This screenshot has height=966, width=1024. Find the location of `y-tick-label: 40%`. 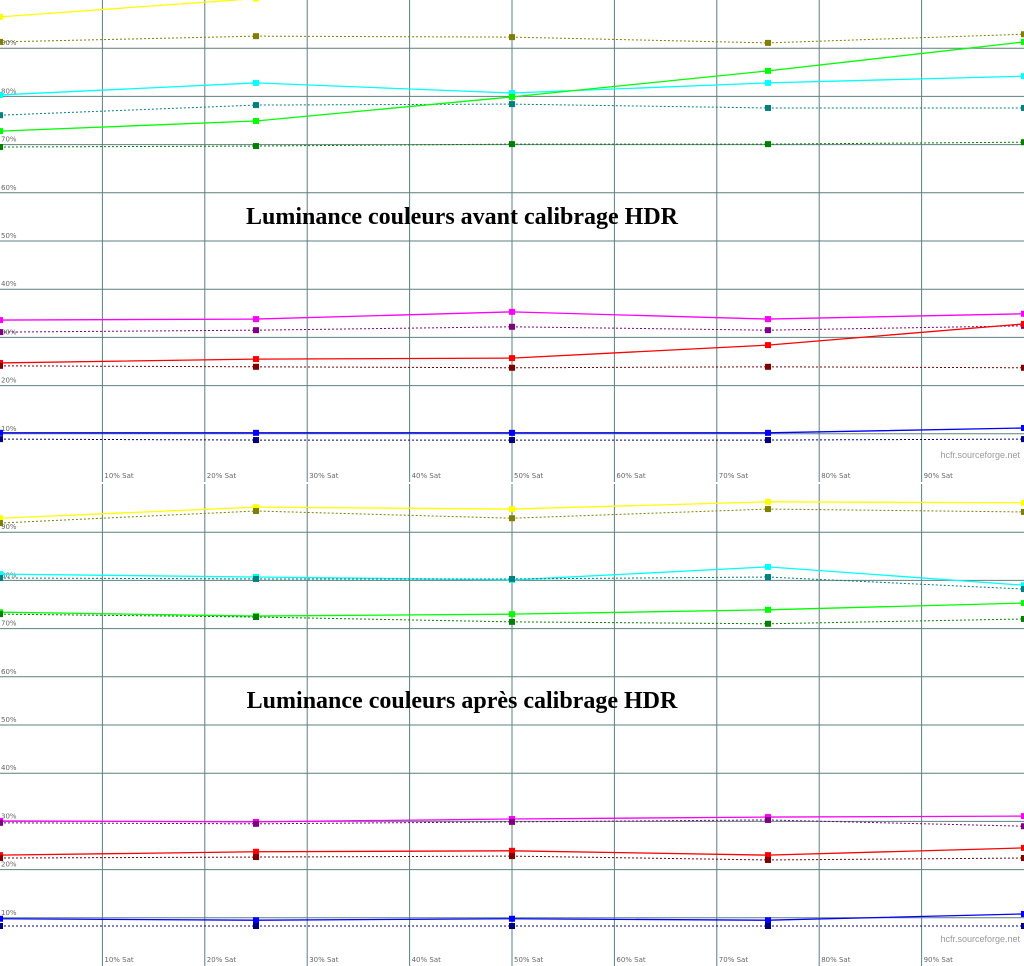

y-tick-label: 40% is located at coordinates (9, 768).